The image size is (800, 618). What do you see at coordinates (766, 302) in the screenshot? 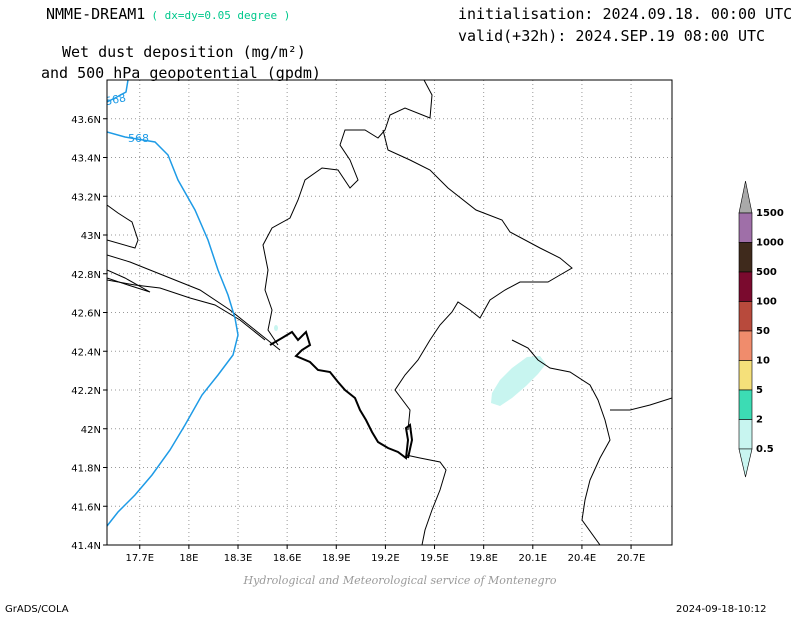
I see `legend-label: 100` at bounding box center [766, 302].